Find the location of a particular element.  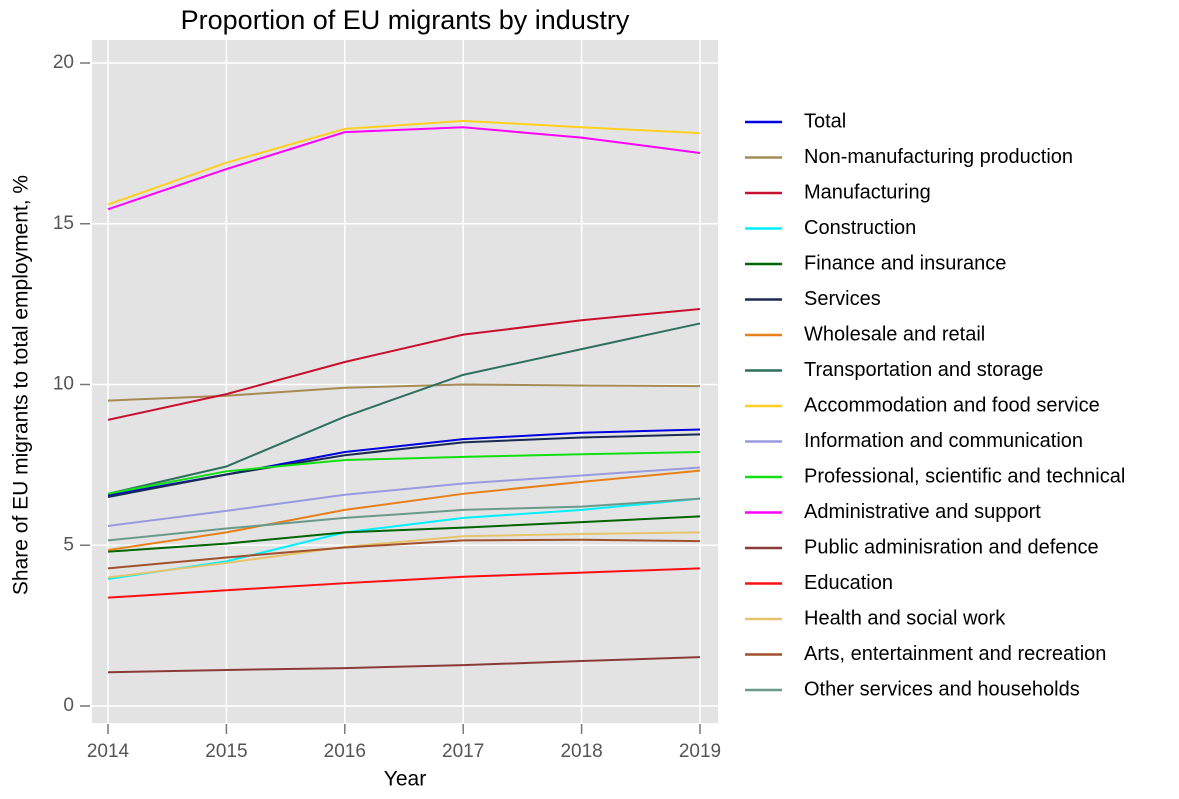

legend-label: Arts, entertainment and recreation is located at coordinates (955, 654).